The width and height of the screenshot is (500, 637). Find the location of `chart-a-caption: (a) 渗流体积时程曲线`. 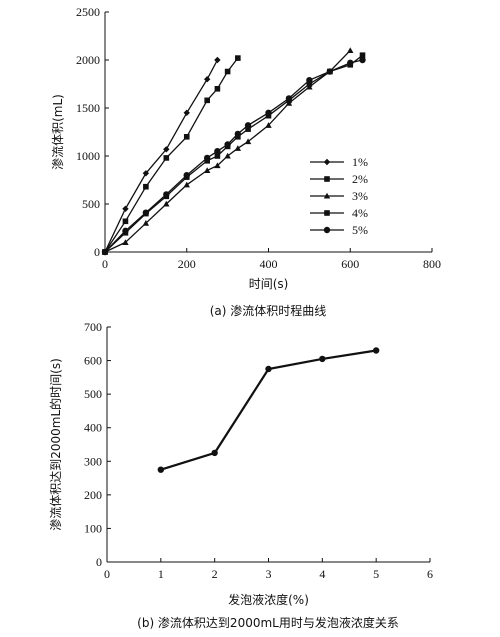

chart-a-caption: (a) 渗流体积时程曲线 is located at coordinates (268, 310).